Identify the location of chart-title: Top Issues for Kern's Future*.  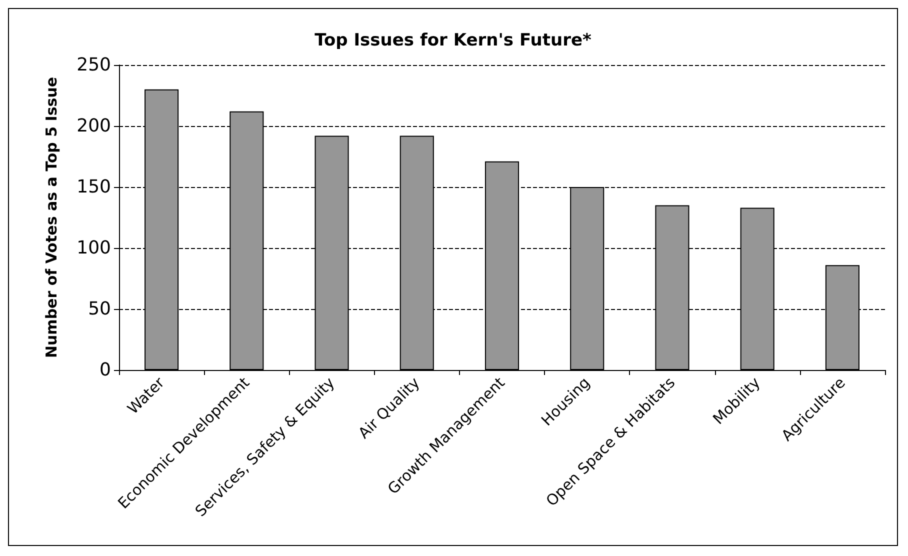
(453, 40).